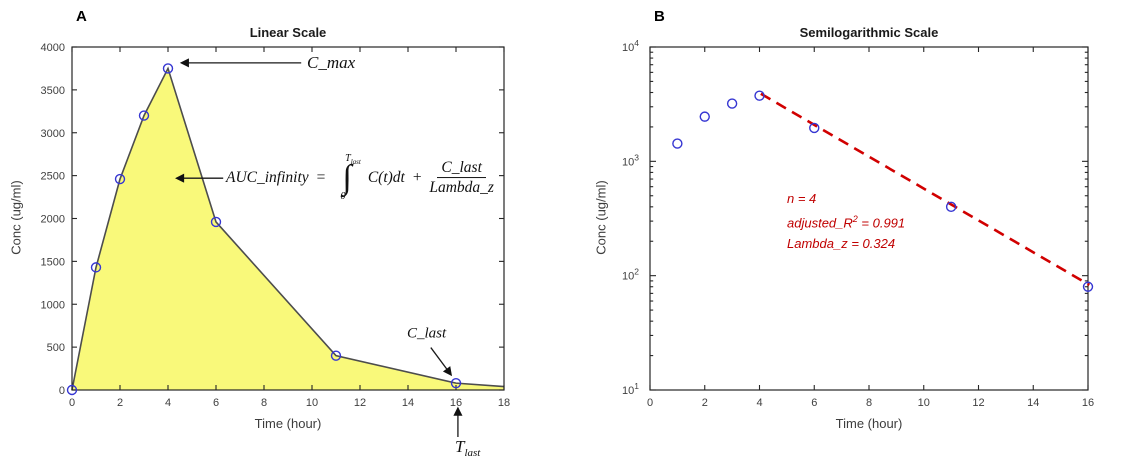 This screenshot has height=469, width=1141. What do you see at coordinates (841, 244) in the screenshot?
I see `stats-lambda-z: Lambda_z = 0.324` at bounding box center [841, 244].